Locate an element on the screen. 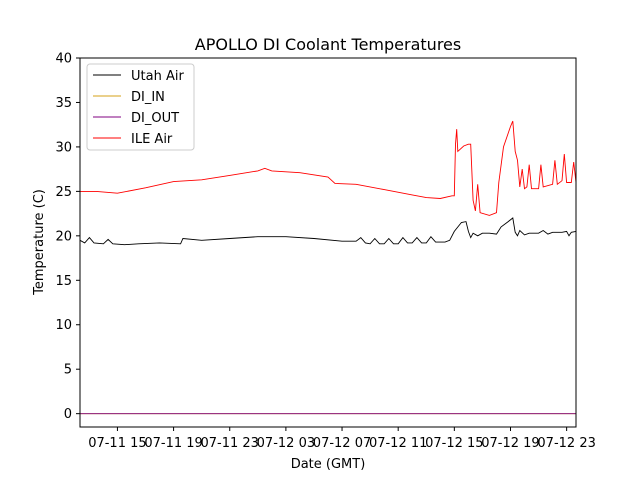 This screenshot has height=480, width=640. y-axis: 0 5 10 15 20 25 30 35 40 is located at coordinates (67, 237).